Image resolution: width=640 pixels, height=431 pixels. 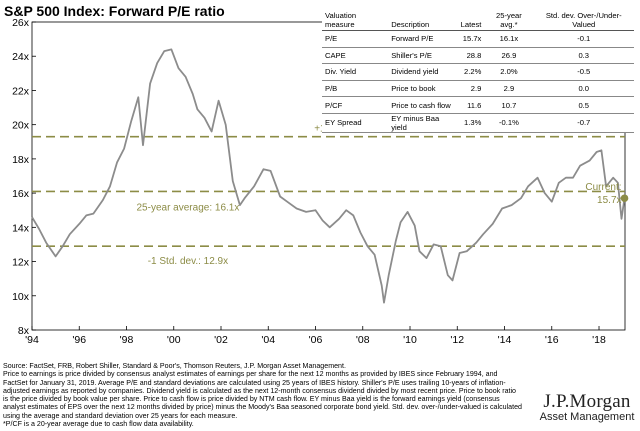 What do you see at coordinates (410, 340) in the screenshot?
I see `x-tick-label: '10` at bounding box center [410, 340].